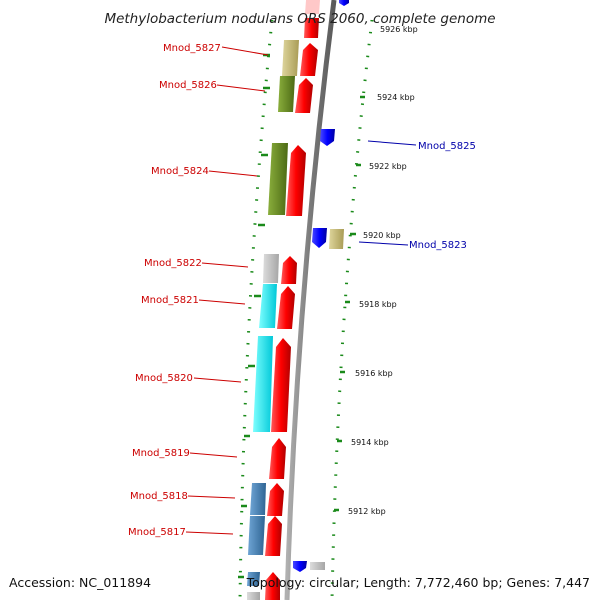 The width and height of the screenshot is (600, 600). Describe the element at coordinates (159, 496) in the screenshot. I see `gene-label-mnod-5818: Mnod_5818` at that location.